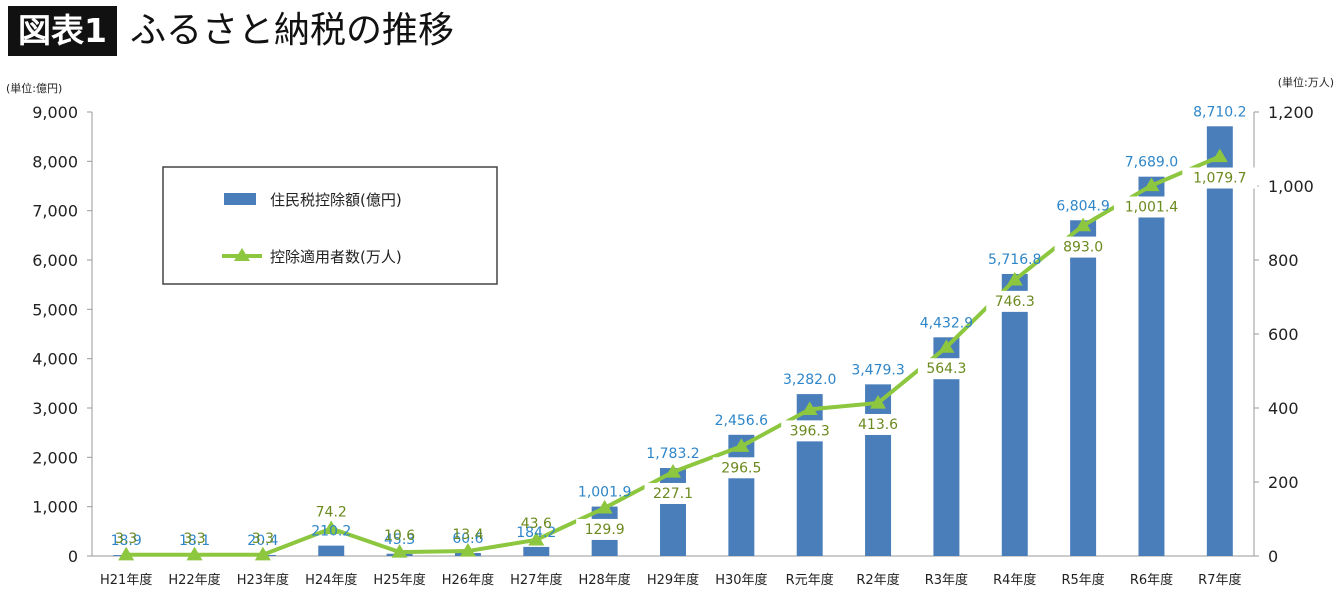 This screenshot has height=594, width=1340. I want to click on x-tick-label: R7年度, so click(1219, 580).